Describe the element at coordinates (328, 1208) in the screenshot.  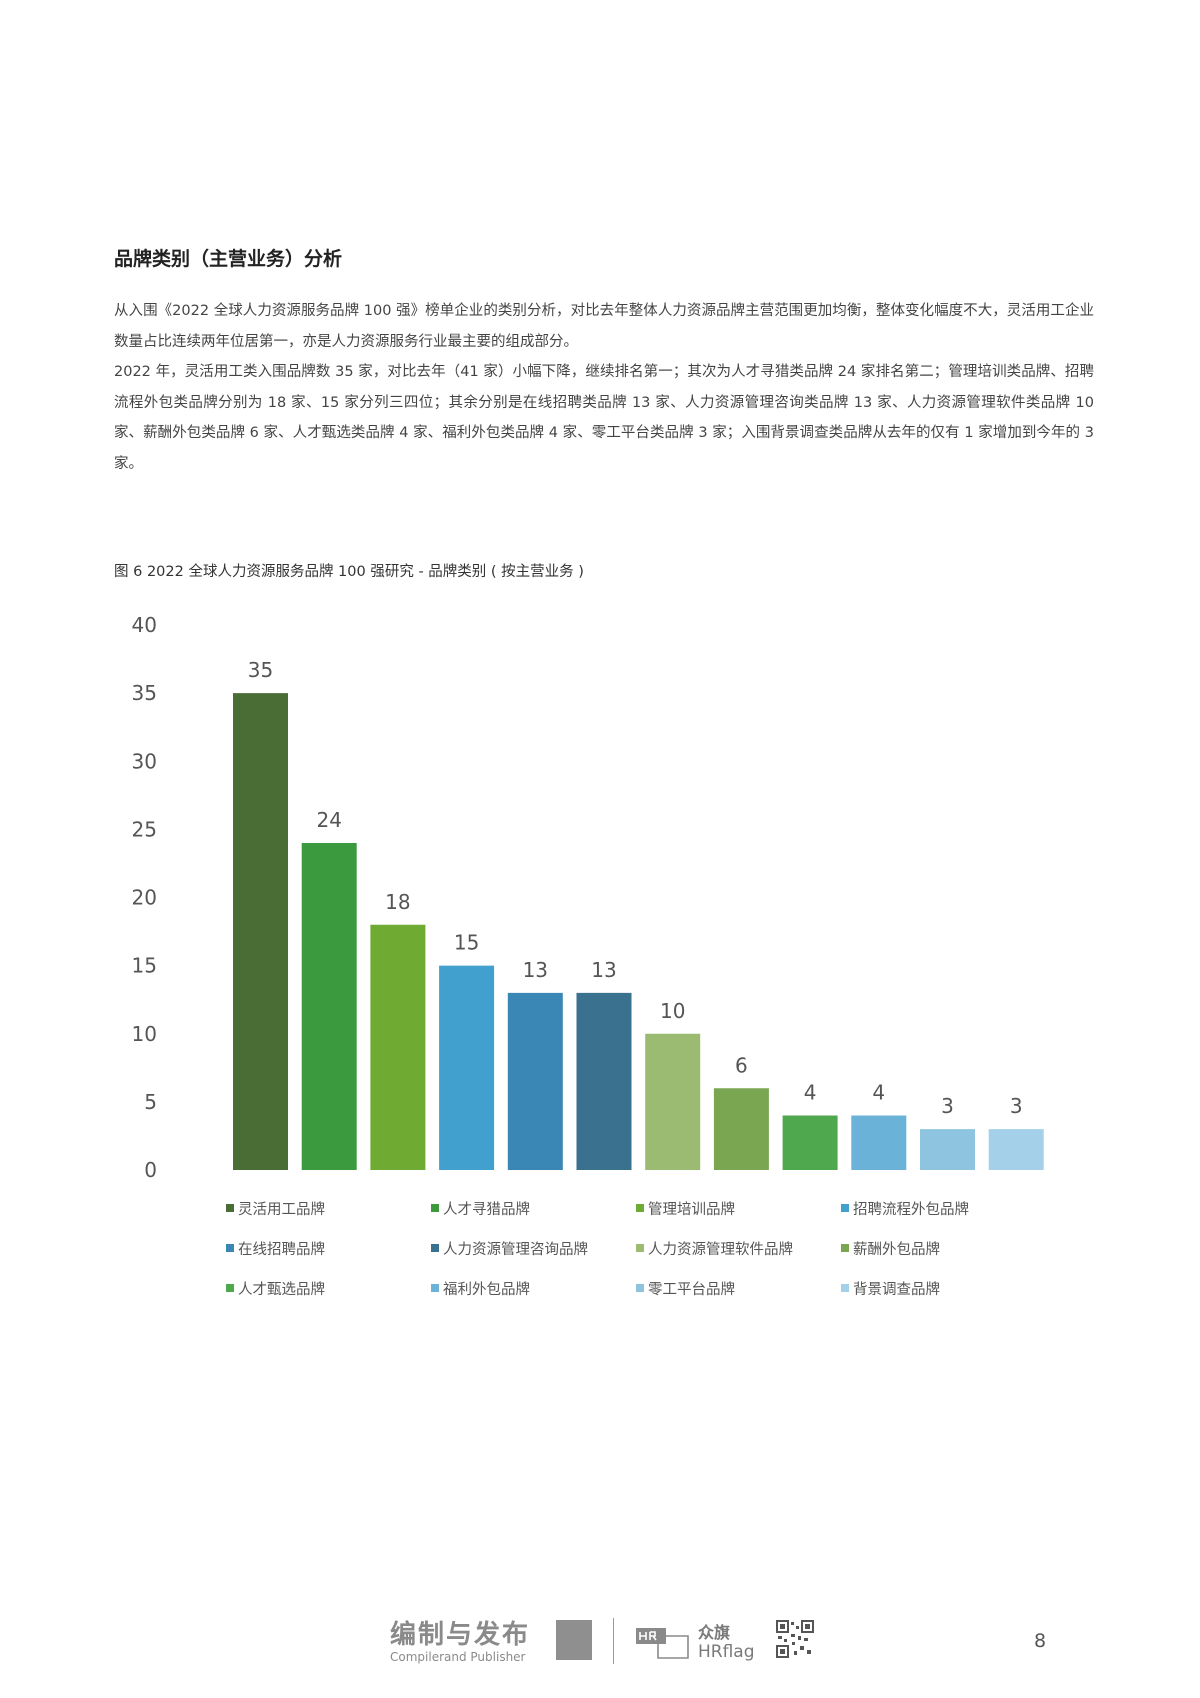
I see `legend-item: 灵活用工品牌` at that location.